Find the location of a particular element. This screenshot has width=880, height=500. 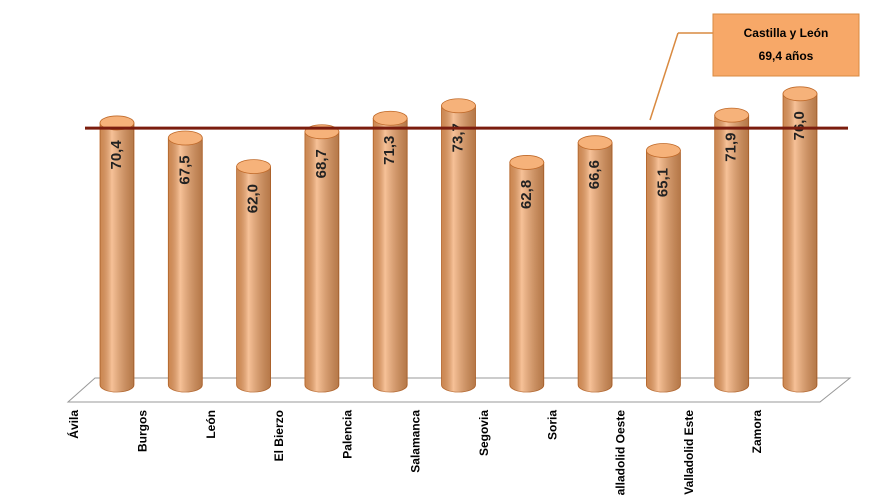

bar: 76,0 is located at coordinates (800, 239).